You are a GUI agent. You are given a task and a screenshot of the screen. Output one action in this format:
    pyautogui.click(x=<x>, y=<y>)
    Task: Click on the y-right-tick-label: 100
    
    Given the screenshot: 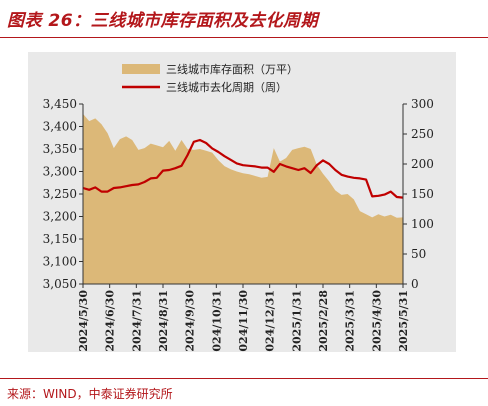 What is the action you would take?
    pyautogui.click(x=422, y=224)
    